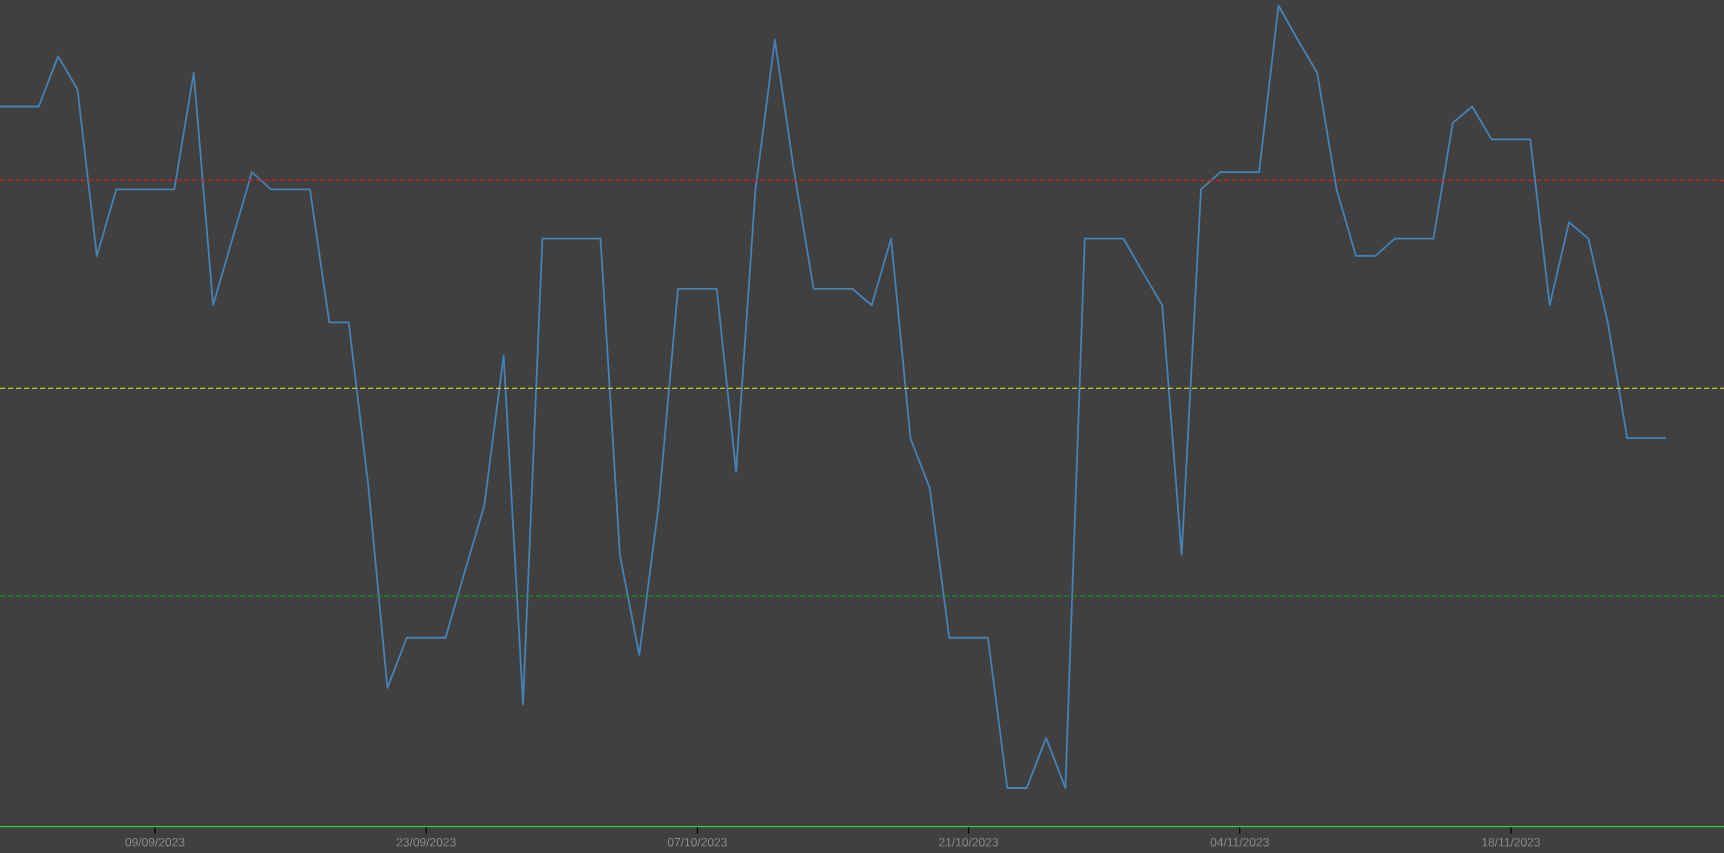 The height and width of the screenshot is (853, 1724). Describe the element at coordinates (1511, 842) in the screenshot. I see `x-tick-label: 18/11/2023` at that location.